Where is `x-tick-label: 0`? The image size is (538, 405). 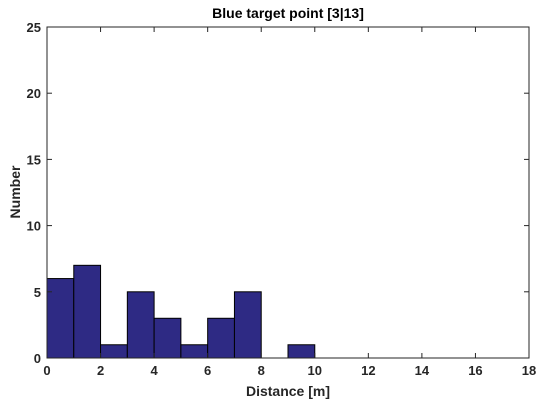 x-tick-label: 0 is located at coordinates (46, 370).